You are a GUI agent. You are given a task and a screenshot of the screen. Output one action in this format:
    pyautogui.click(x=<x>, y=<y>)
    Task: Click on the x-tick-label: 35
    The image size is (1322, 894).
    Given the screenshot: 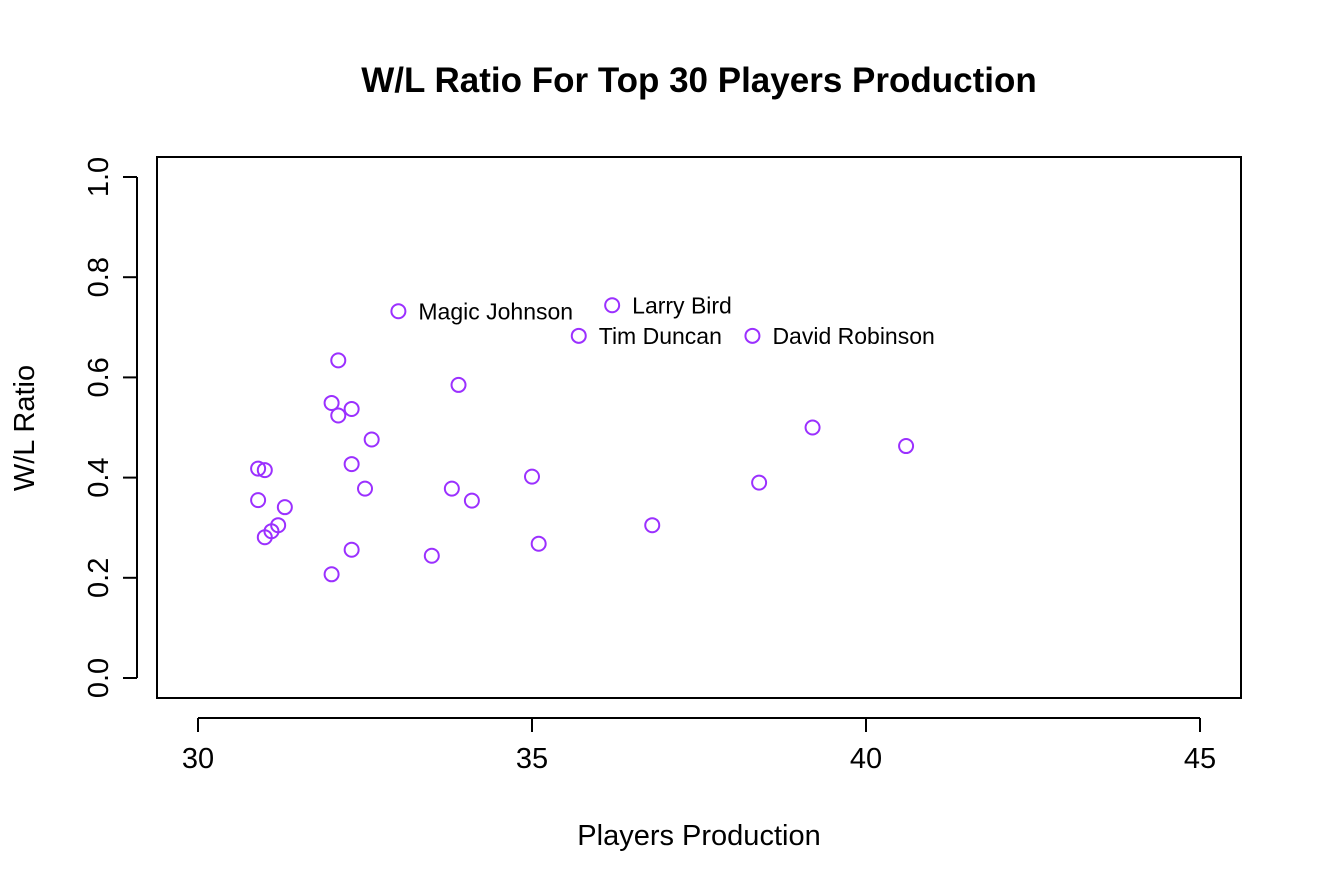 What is the action you would take?
    pyautogui.click(x=532, y=759)
    